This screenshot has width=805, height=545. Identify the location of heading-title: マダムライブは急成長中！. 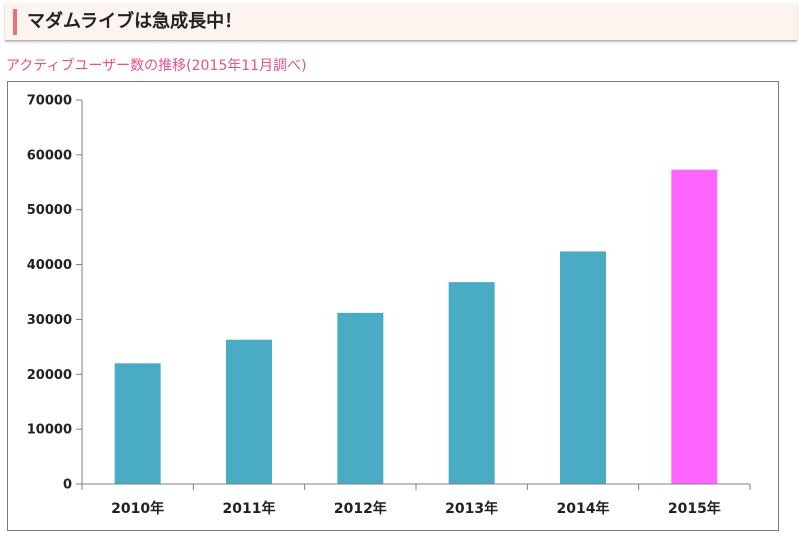
(135, 21).